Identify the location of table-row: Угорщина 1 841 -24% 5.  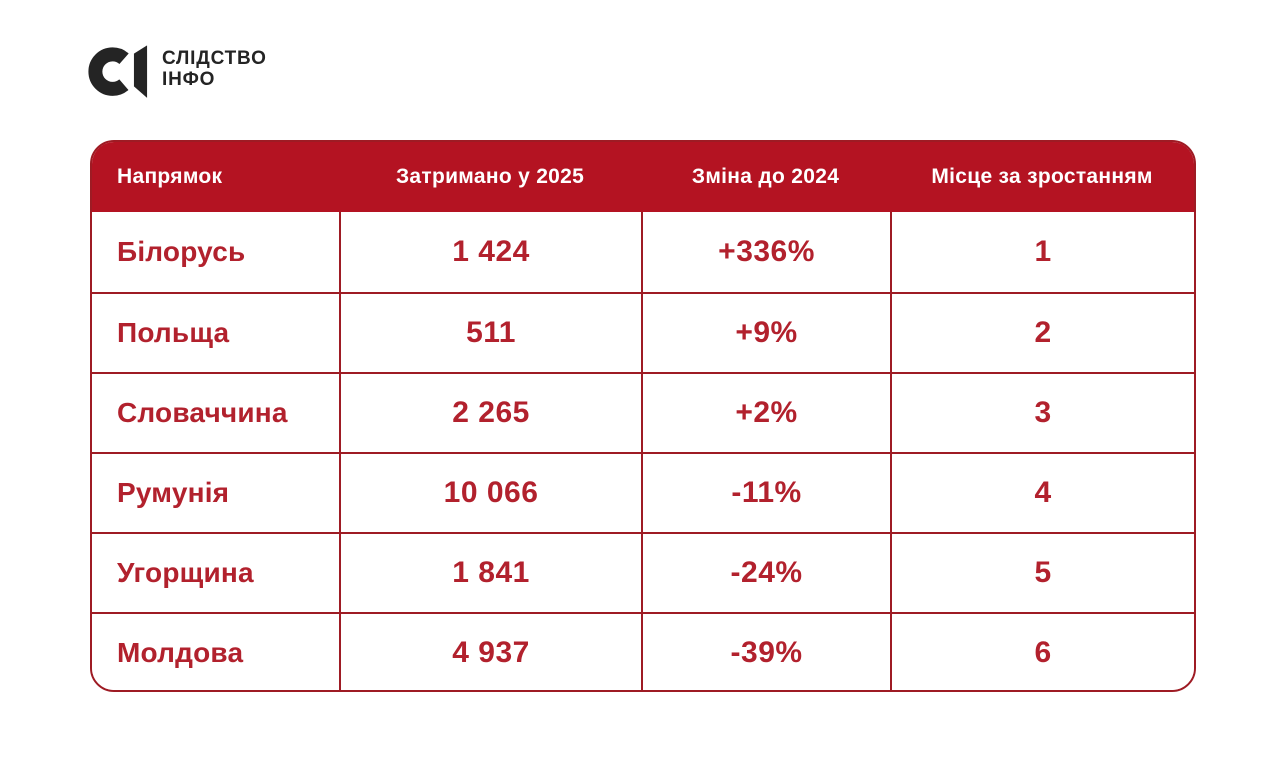
(643, 572).